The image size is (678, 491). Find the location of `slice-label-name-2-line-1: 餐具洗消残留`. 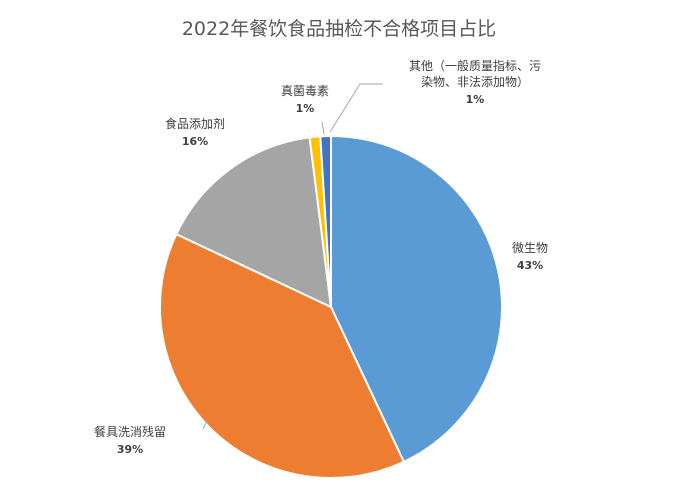

slice-label-name-2-line-1: 餐具洗消残留 is located at coordinates (130, 431).